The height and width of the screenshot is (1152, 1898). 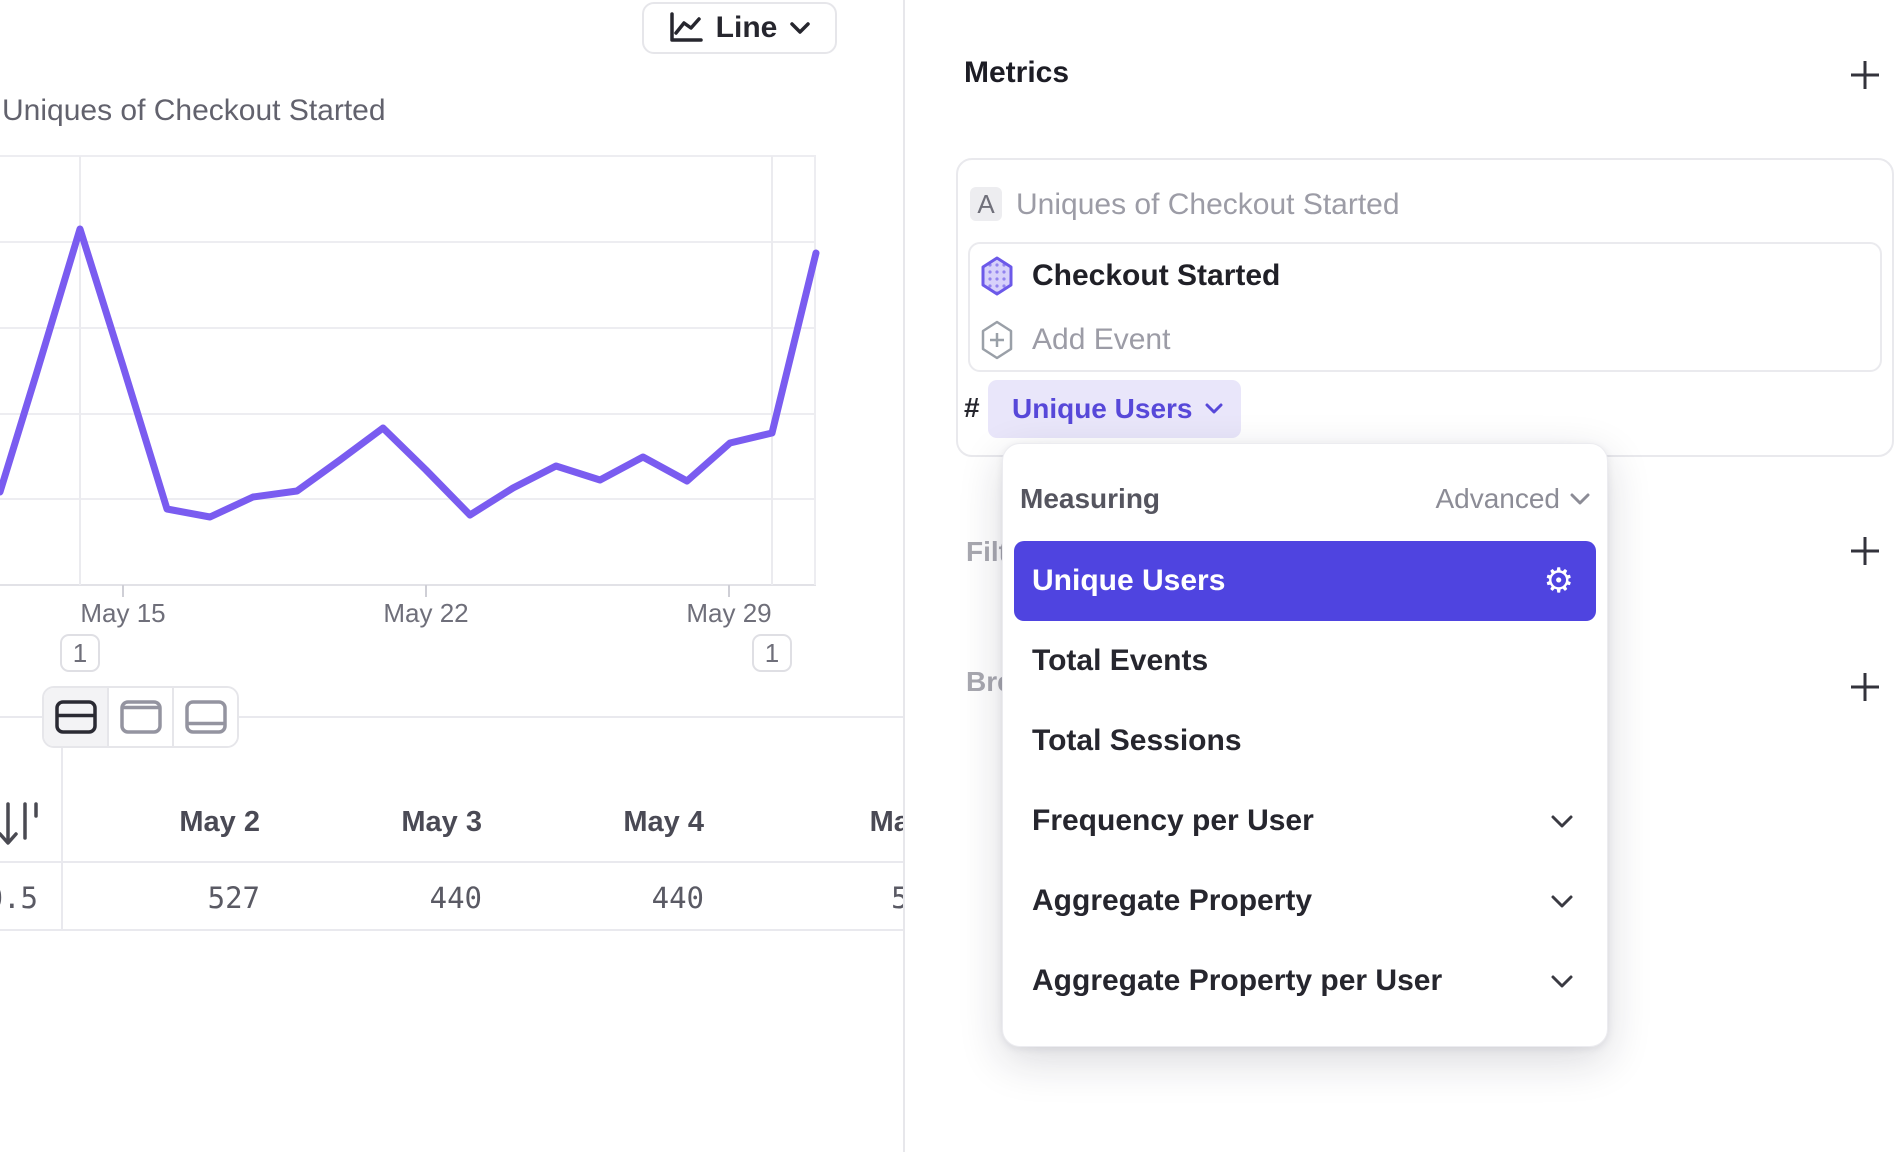 I want to click on x-axis-tick-label: May 15, so click(x=122, y=613).